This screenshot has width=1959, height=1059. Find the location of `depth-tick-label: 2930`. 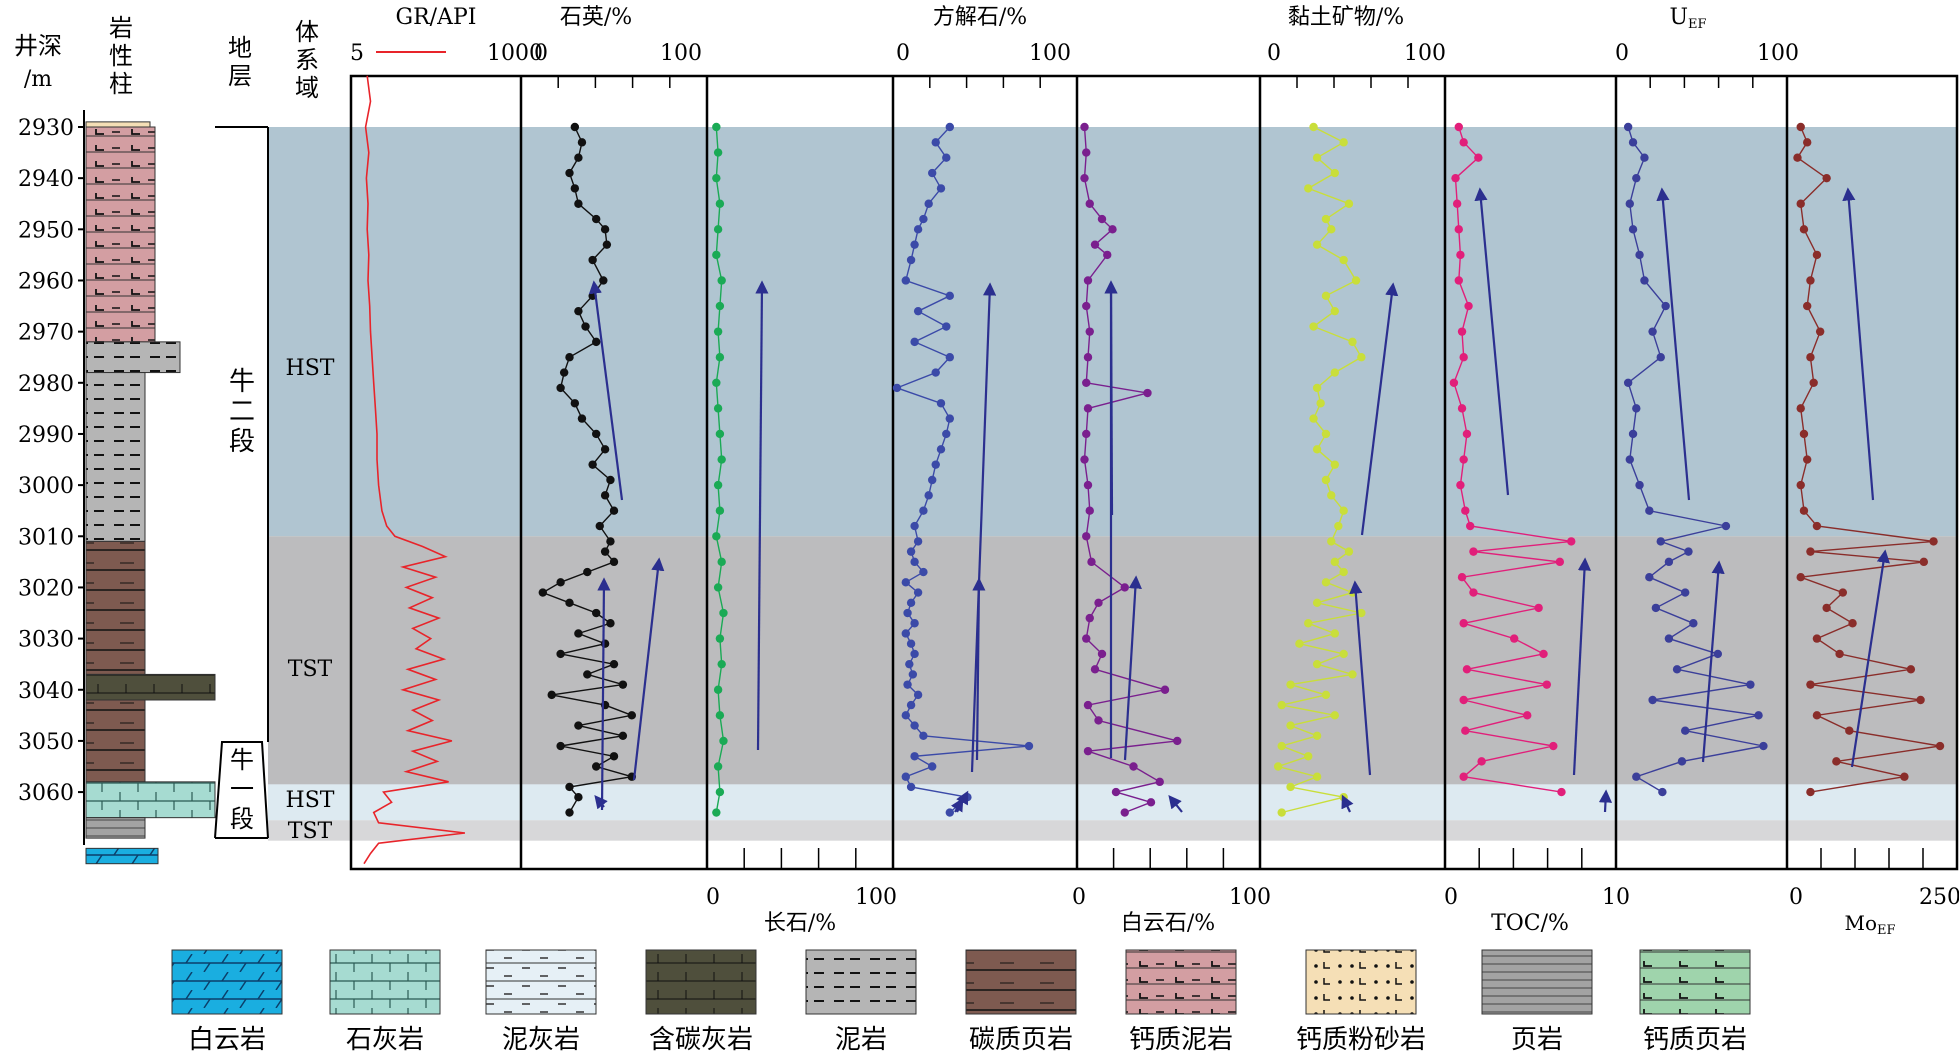

depth-tick-label: 2930 is located at coordinates (46, 128).